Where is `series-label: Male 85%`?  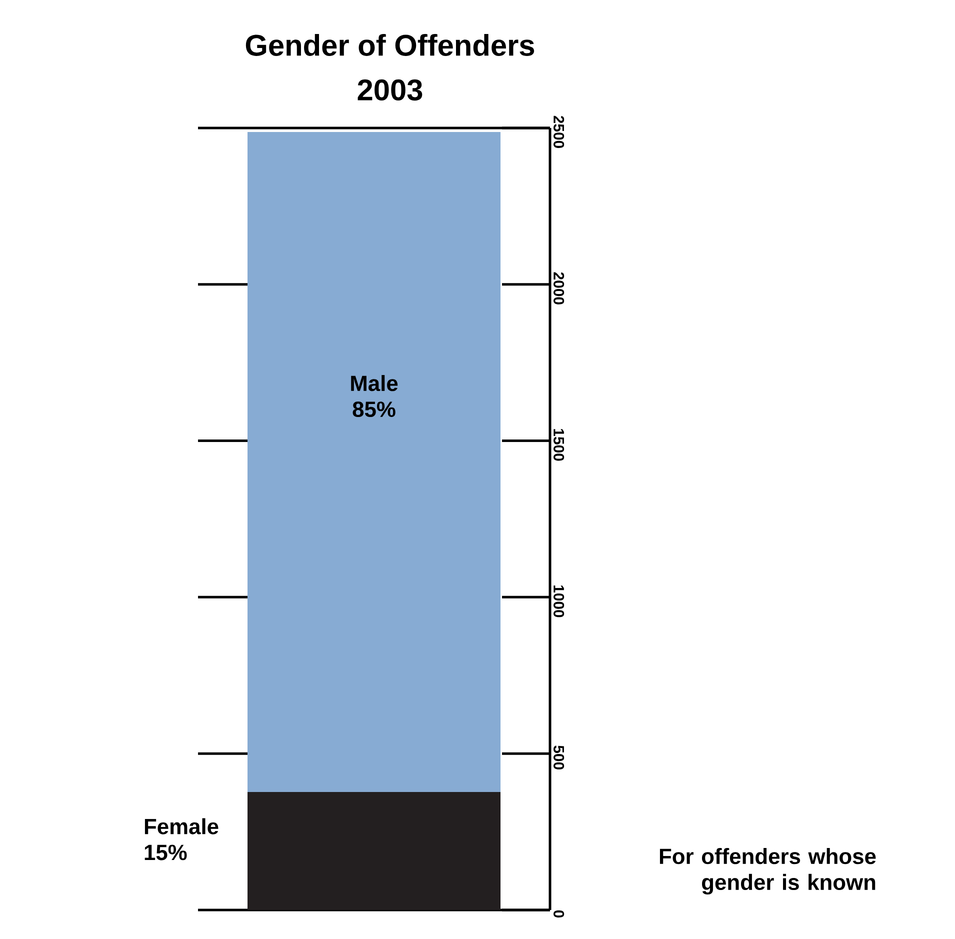
series-label: Male 85% is located at coordinates (374, 396).